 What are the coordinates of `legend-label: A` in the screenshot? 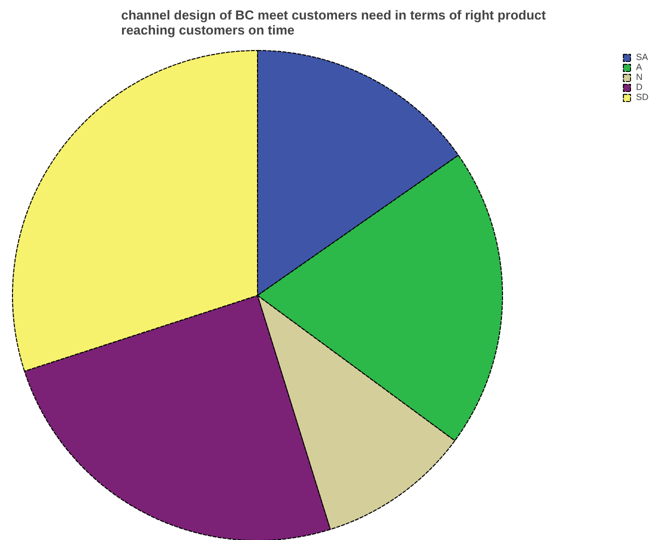 It's located at (640, 67).